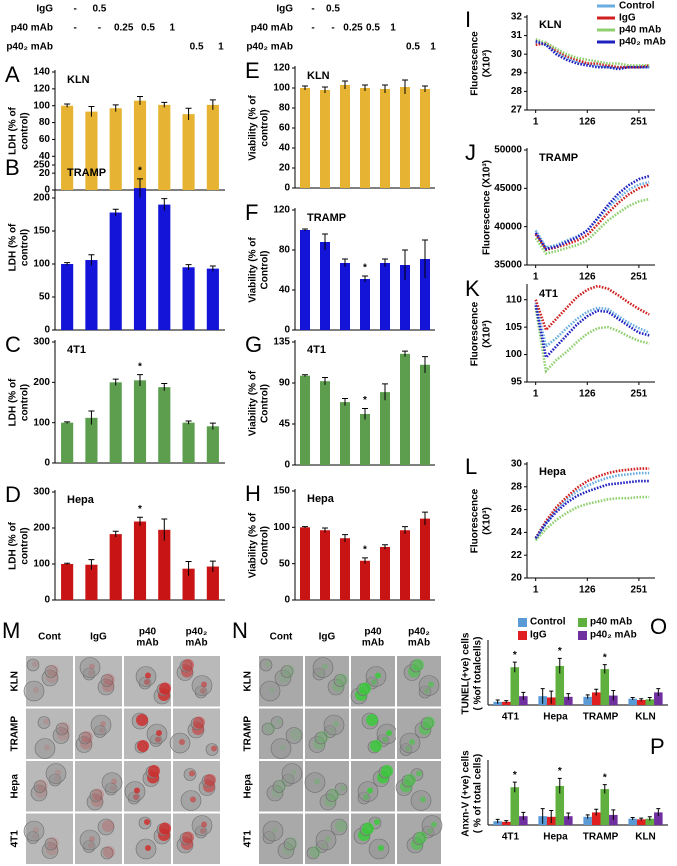 This screenshot has width=677, height=866. Describe the element at coordinates (45, 139) in the screenshot. I see `y-tick-label: 60` at that location.